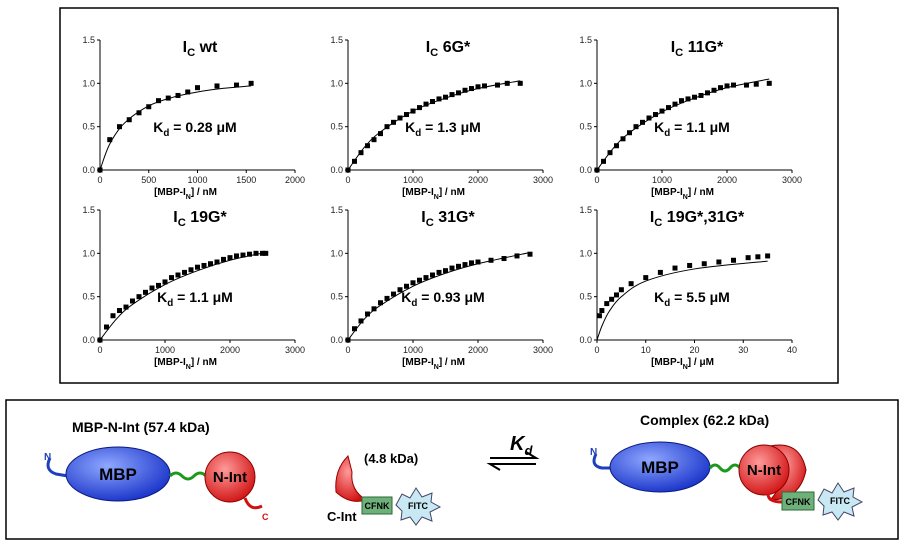 This screenshot has width=902, height=545. I want to click on chart-title: IC 11G*, so click(697, 49).